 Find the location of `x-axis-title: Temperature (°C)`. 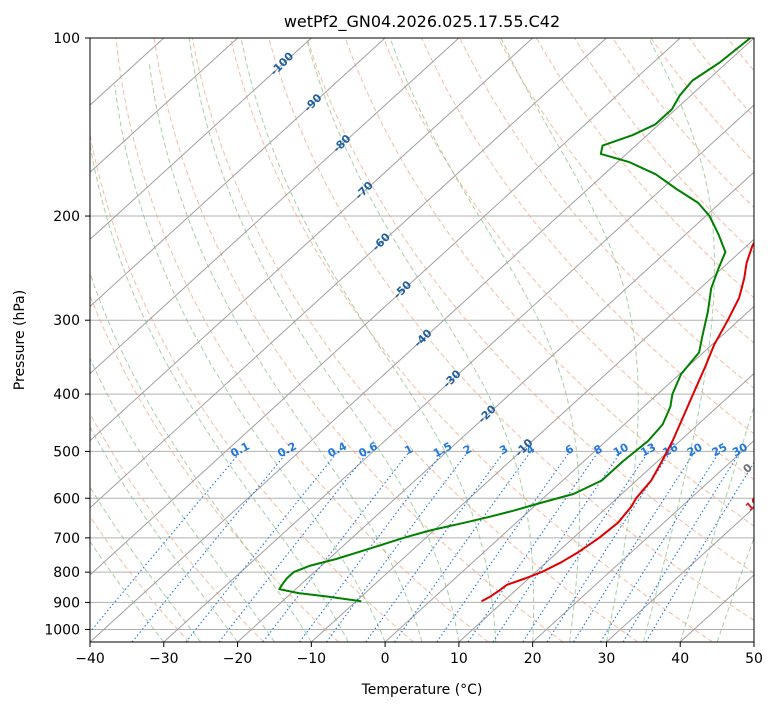

x-axis-title: Temperature (°C) is located at coordinates (422, 690).